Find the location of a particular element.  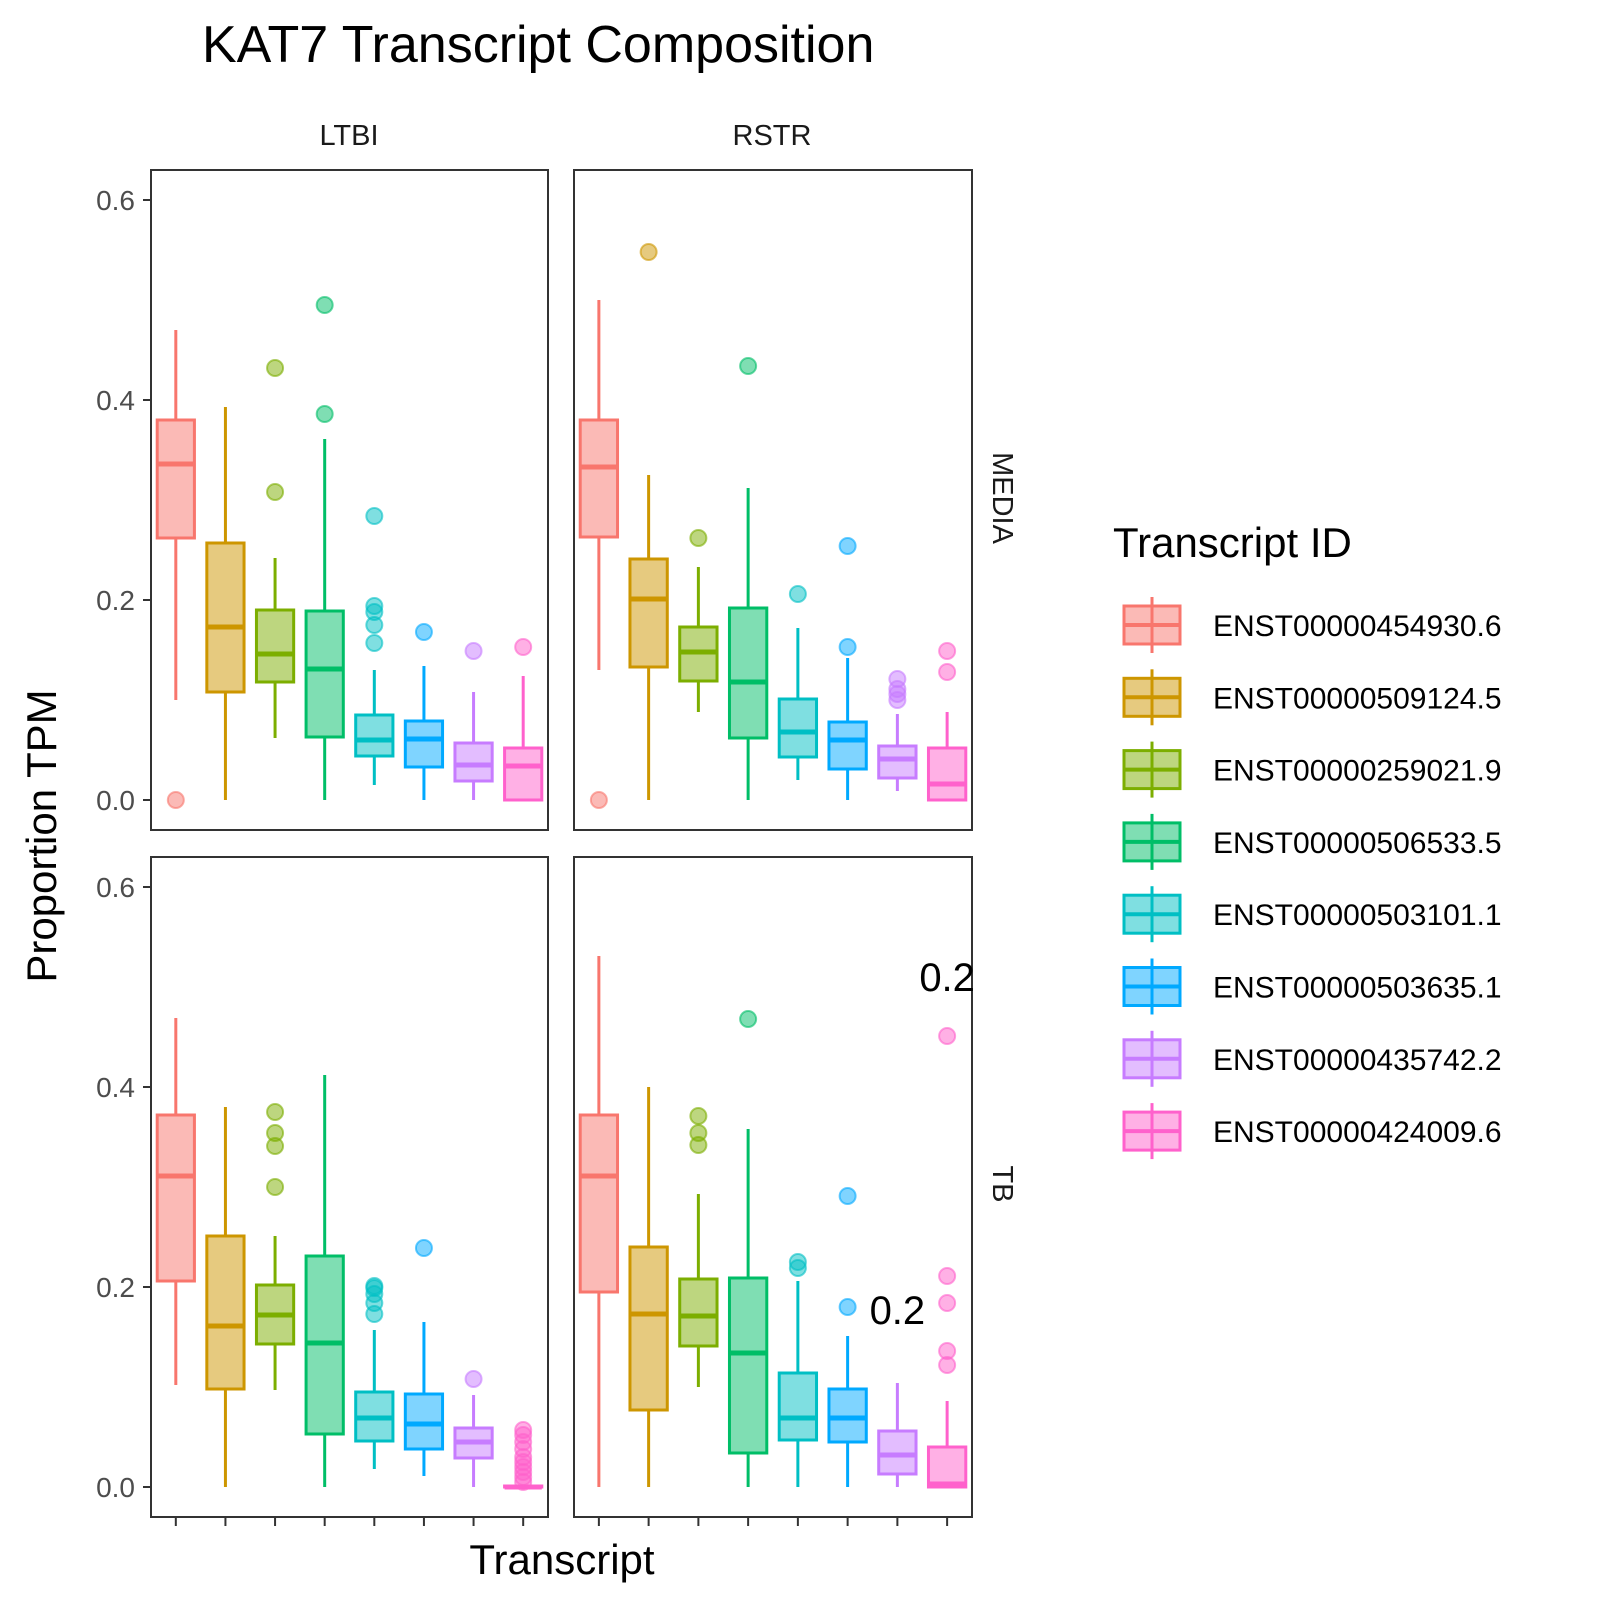

legend-item: ENST00000424009.6 is located at coordinates (1312, 1131).